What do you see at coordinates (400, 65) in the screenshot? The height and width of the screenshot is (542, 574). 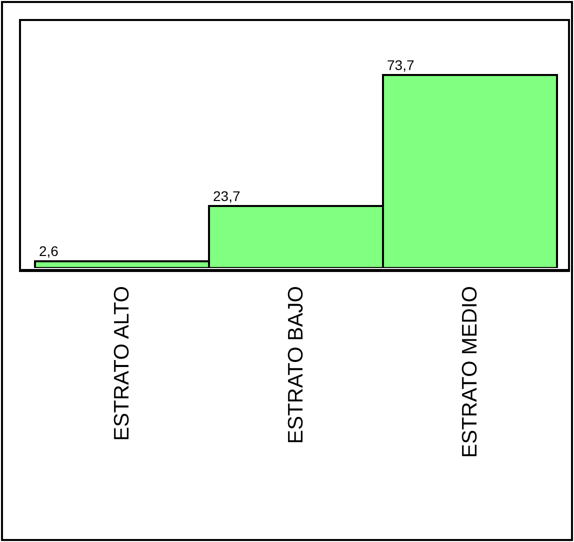 I see `data-label: 73,7` at bounding box center [400, 65].